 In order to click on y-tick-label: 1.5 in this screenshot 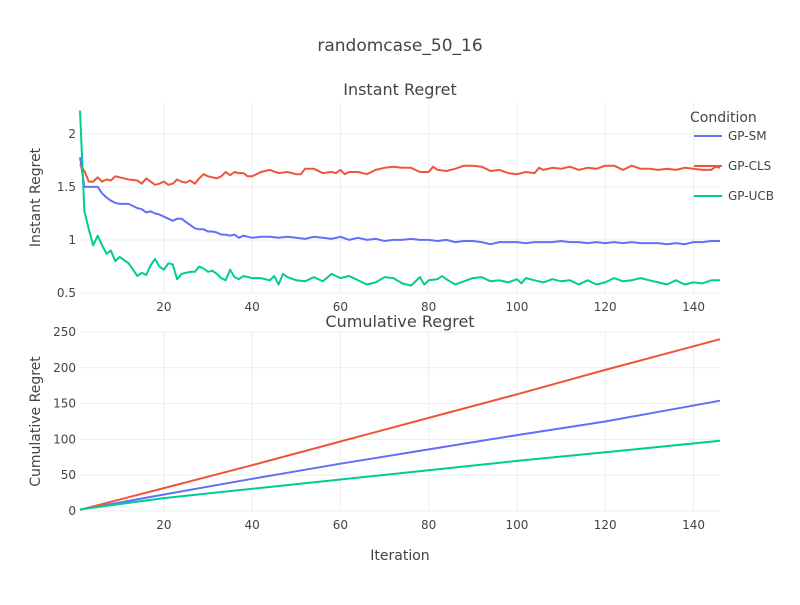, I will do `click(66, 187)`.